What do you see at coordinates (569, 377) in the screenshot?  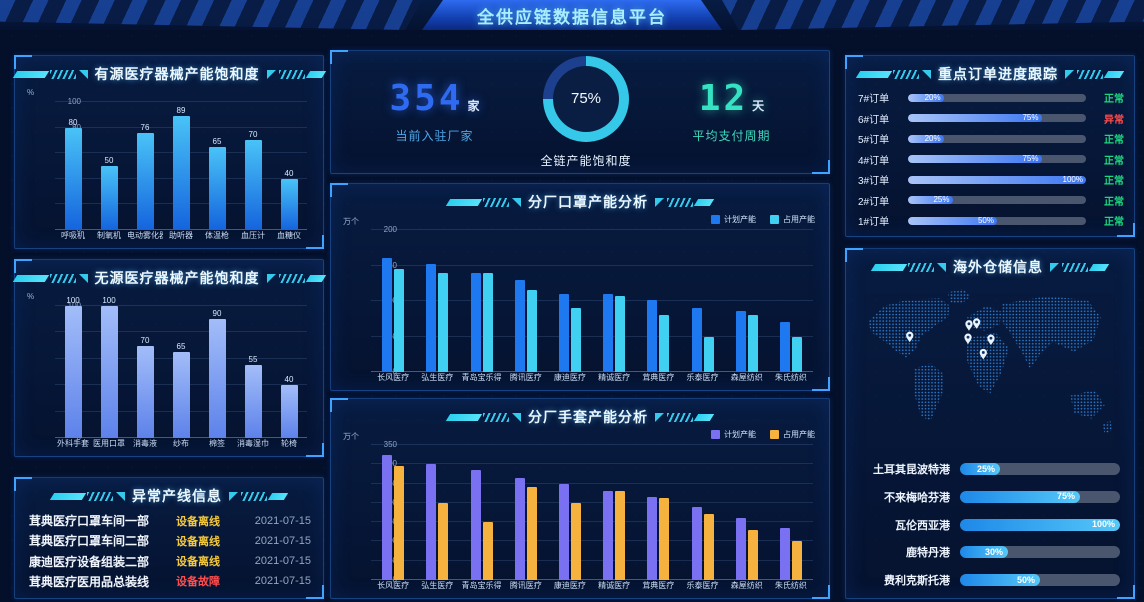 I see `x-axis-label: 康迪医疗` at bounding box center [569, 377].